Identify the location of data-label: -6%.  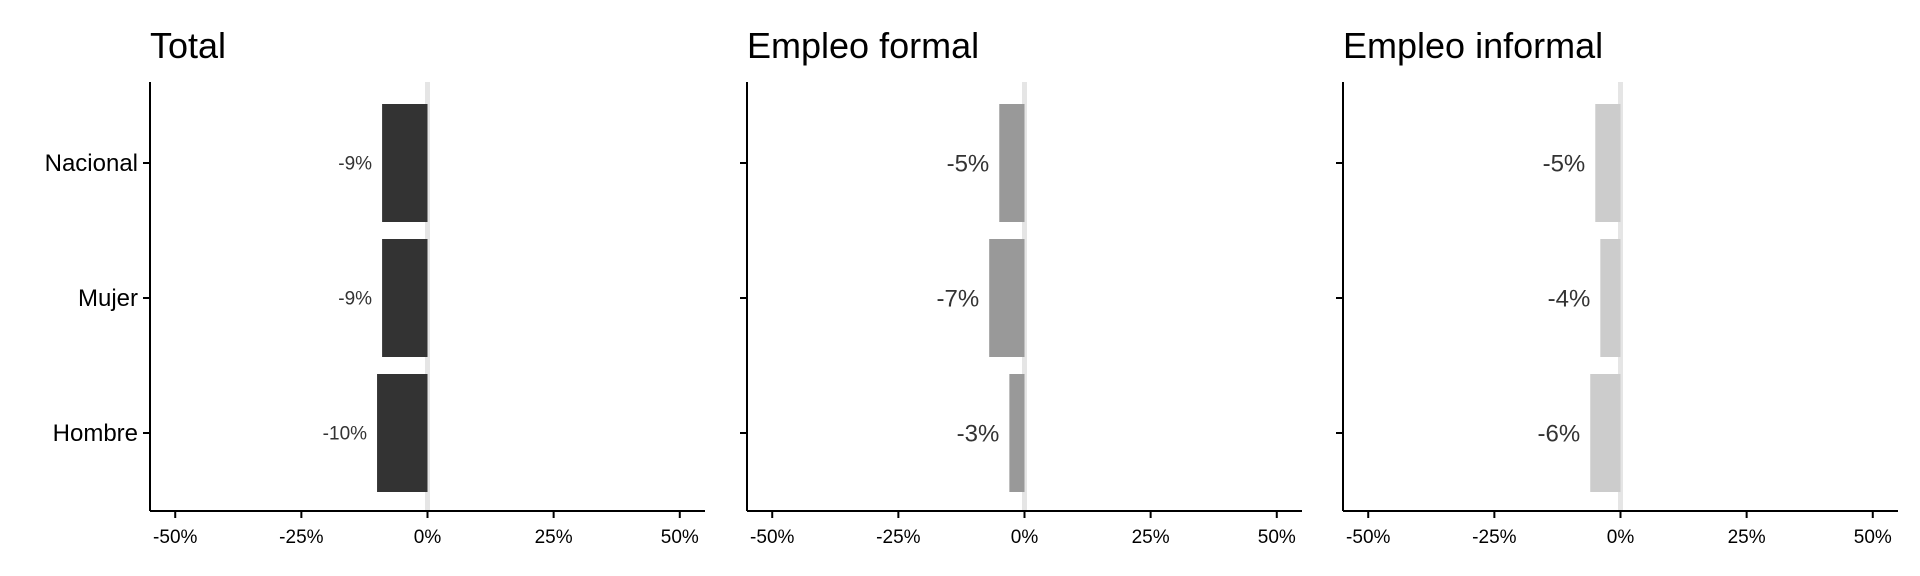
(1559, 433).